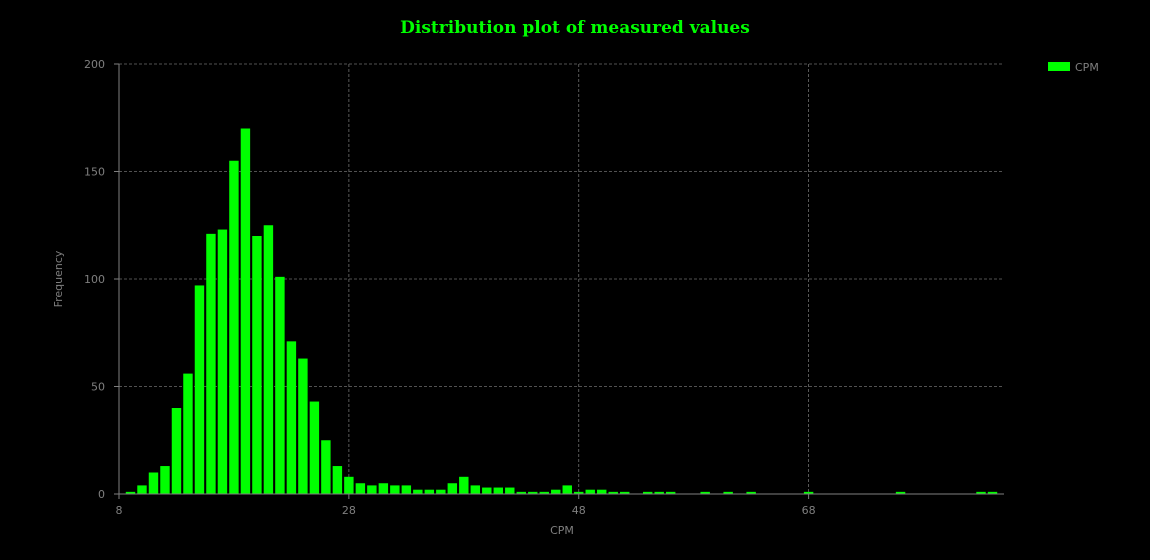  What do you see at coordinates (98, 387) in the screenshot?
I see `y-tick-label: 50` at bounding box center [98, 387].